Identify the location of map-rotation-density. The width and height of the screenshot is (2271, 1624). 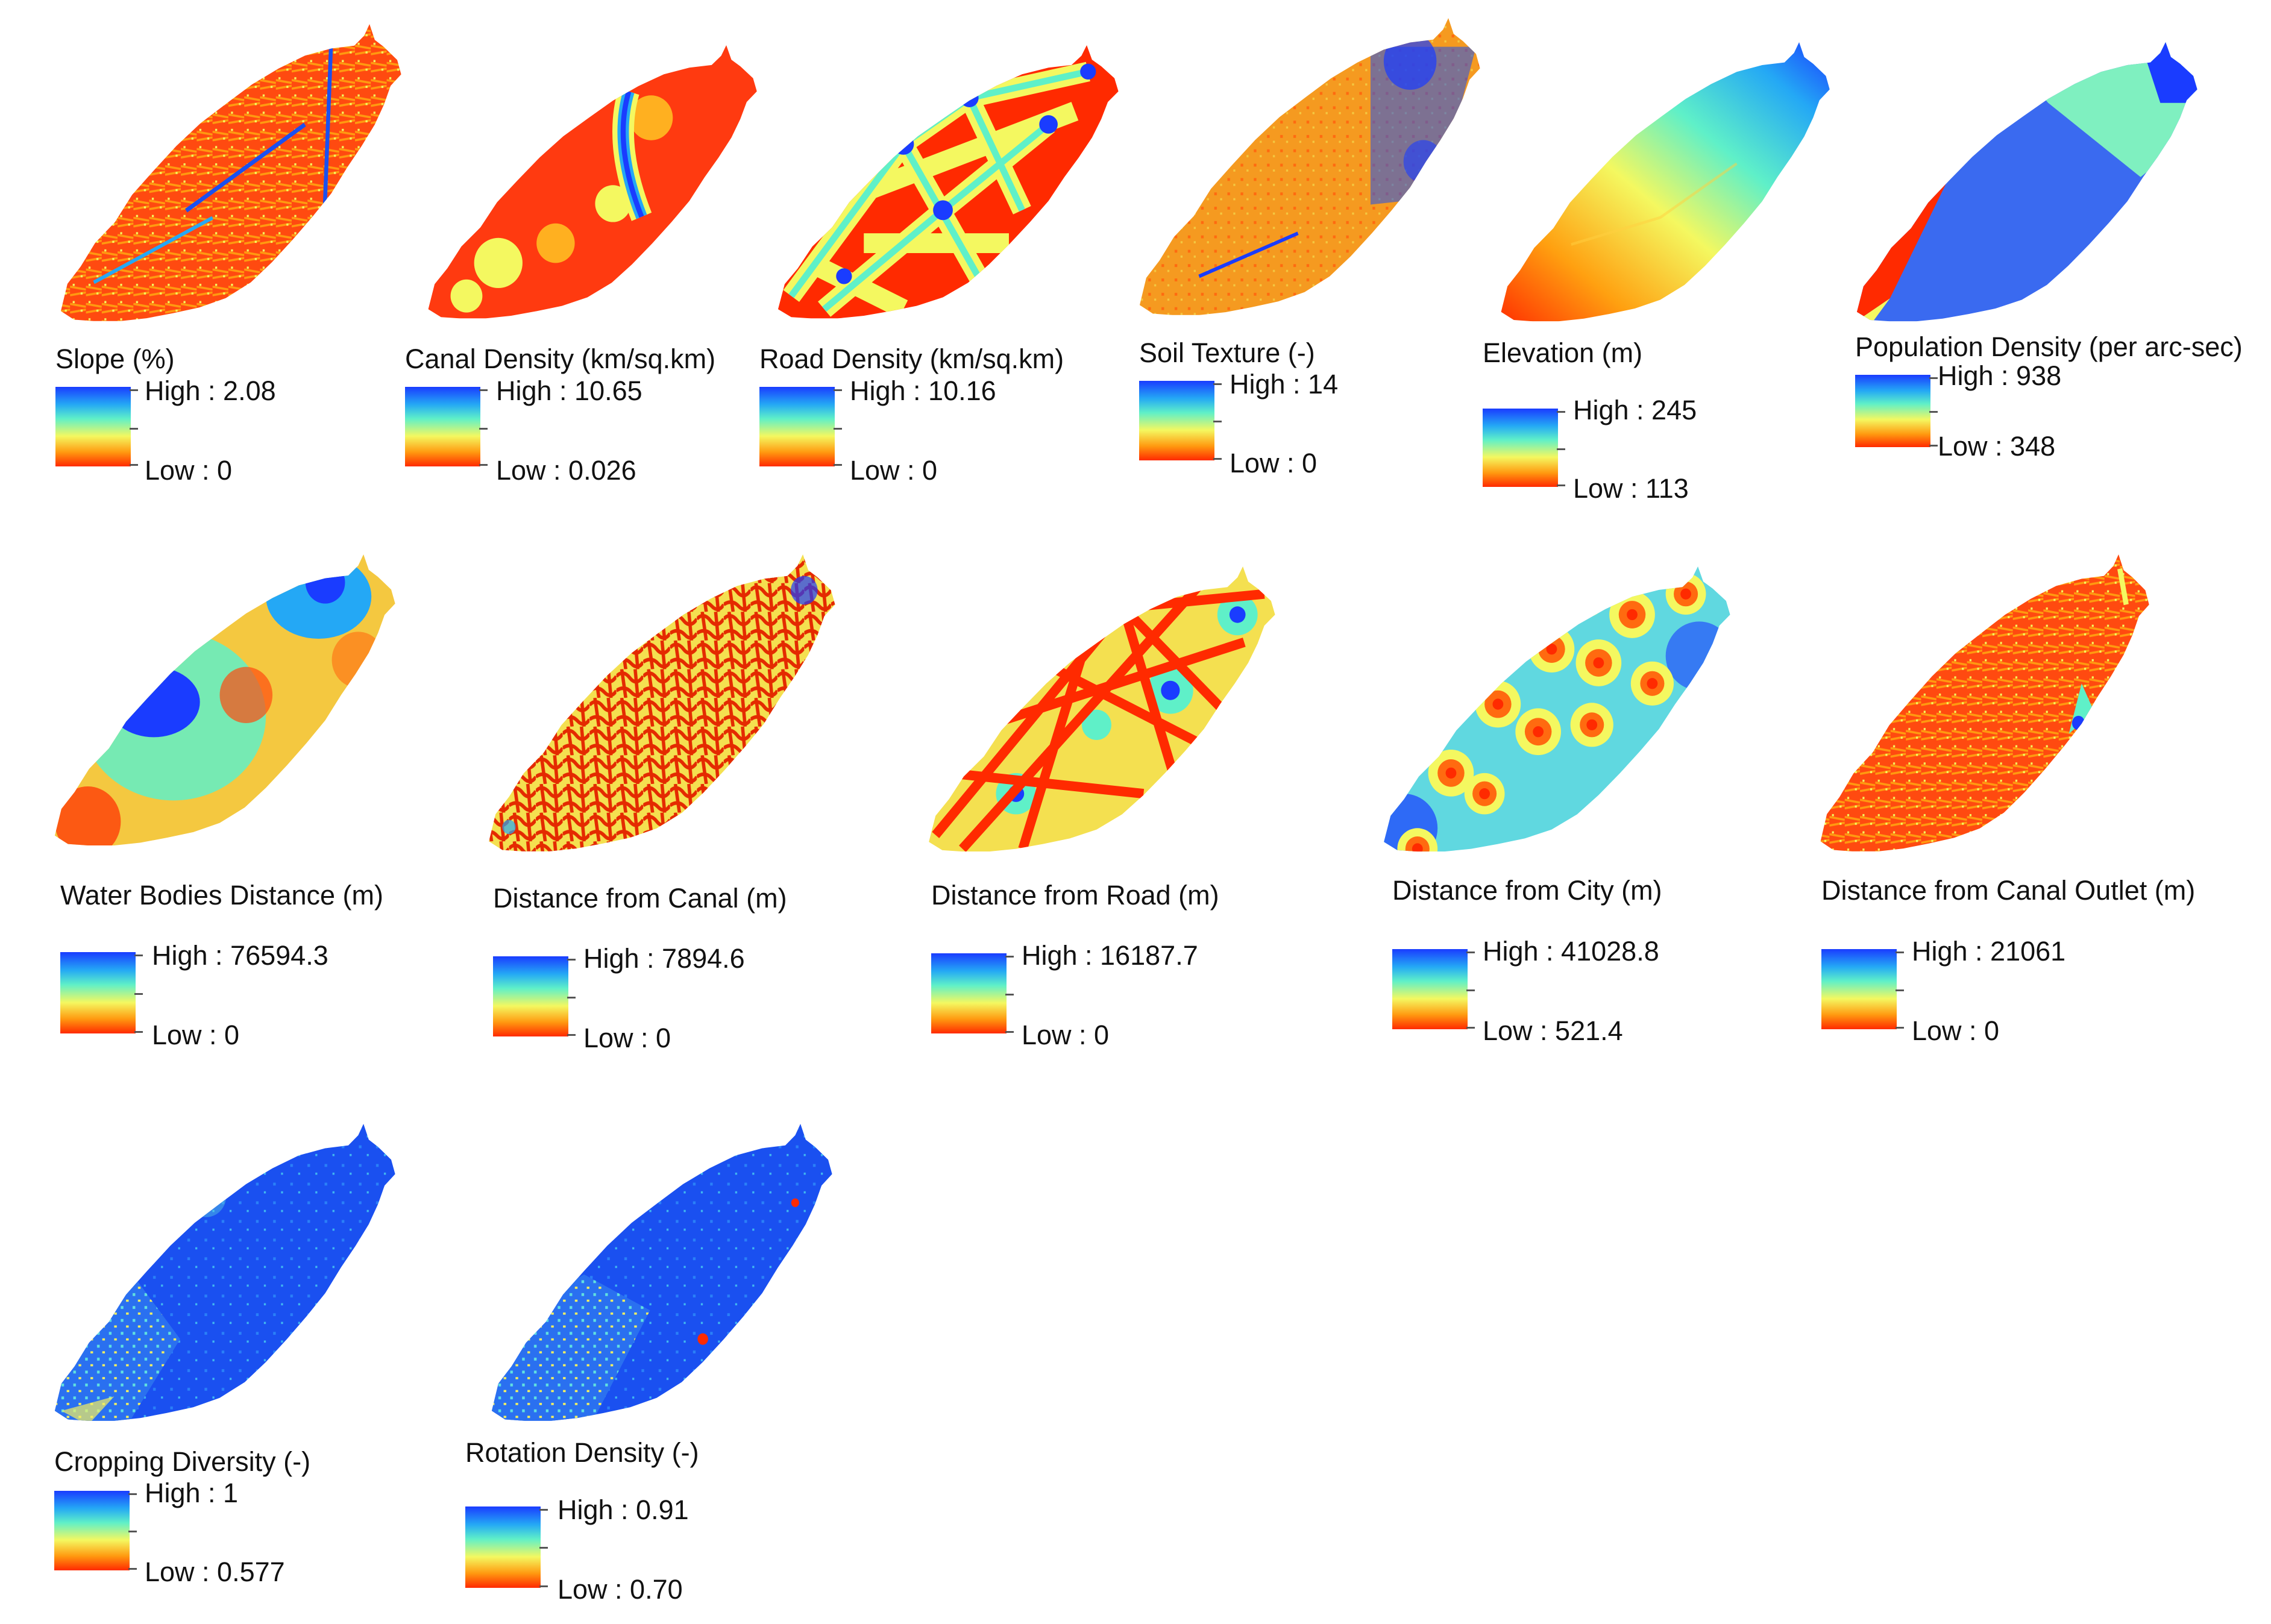
(661, 1273).